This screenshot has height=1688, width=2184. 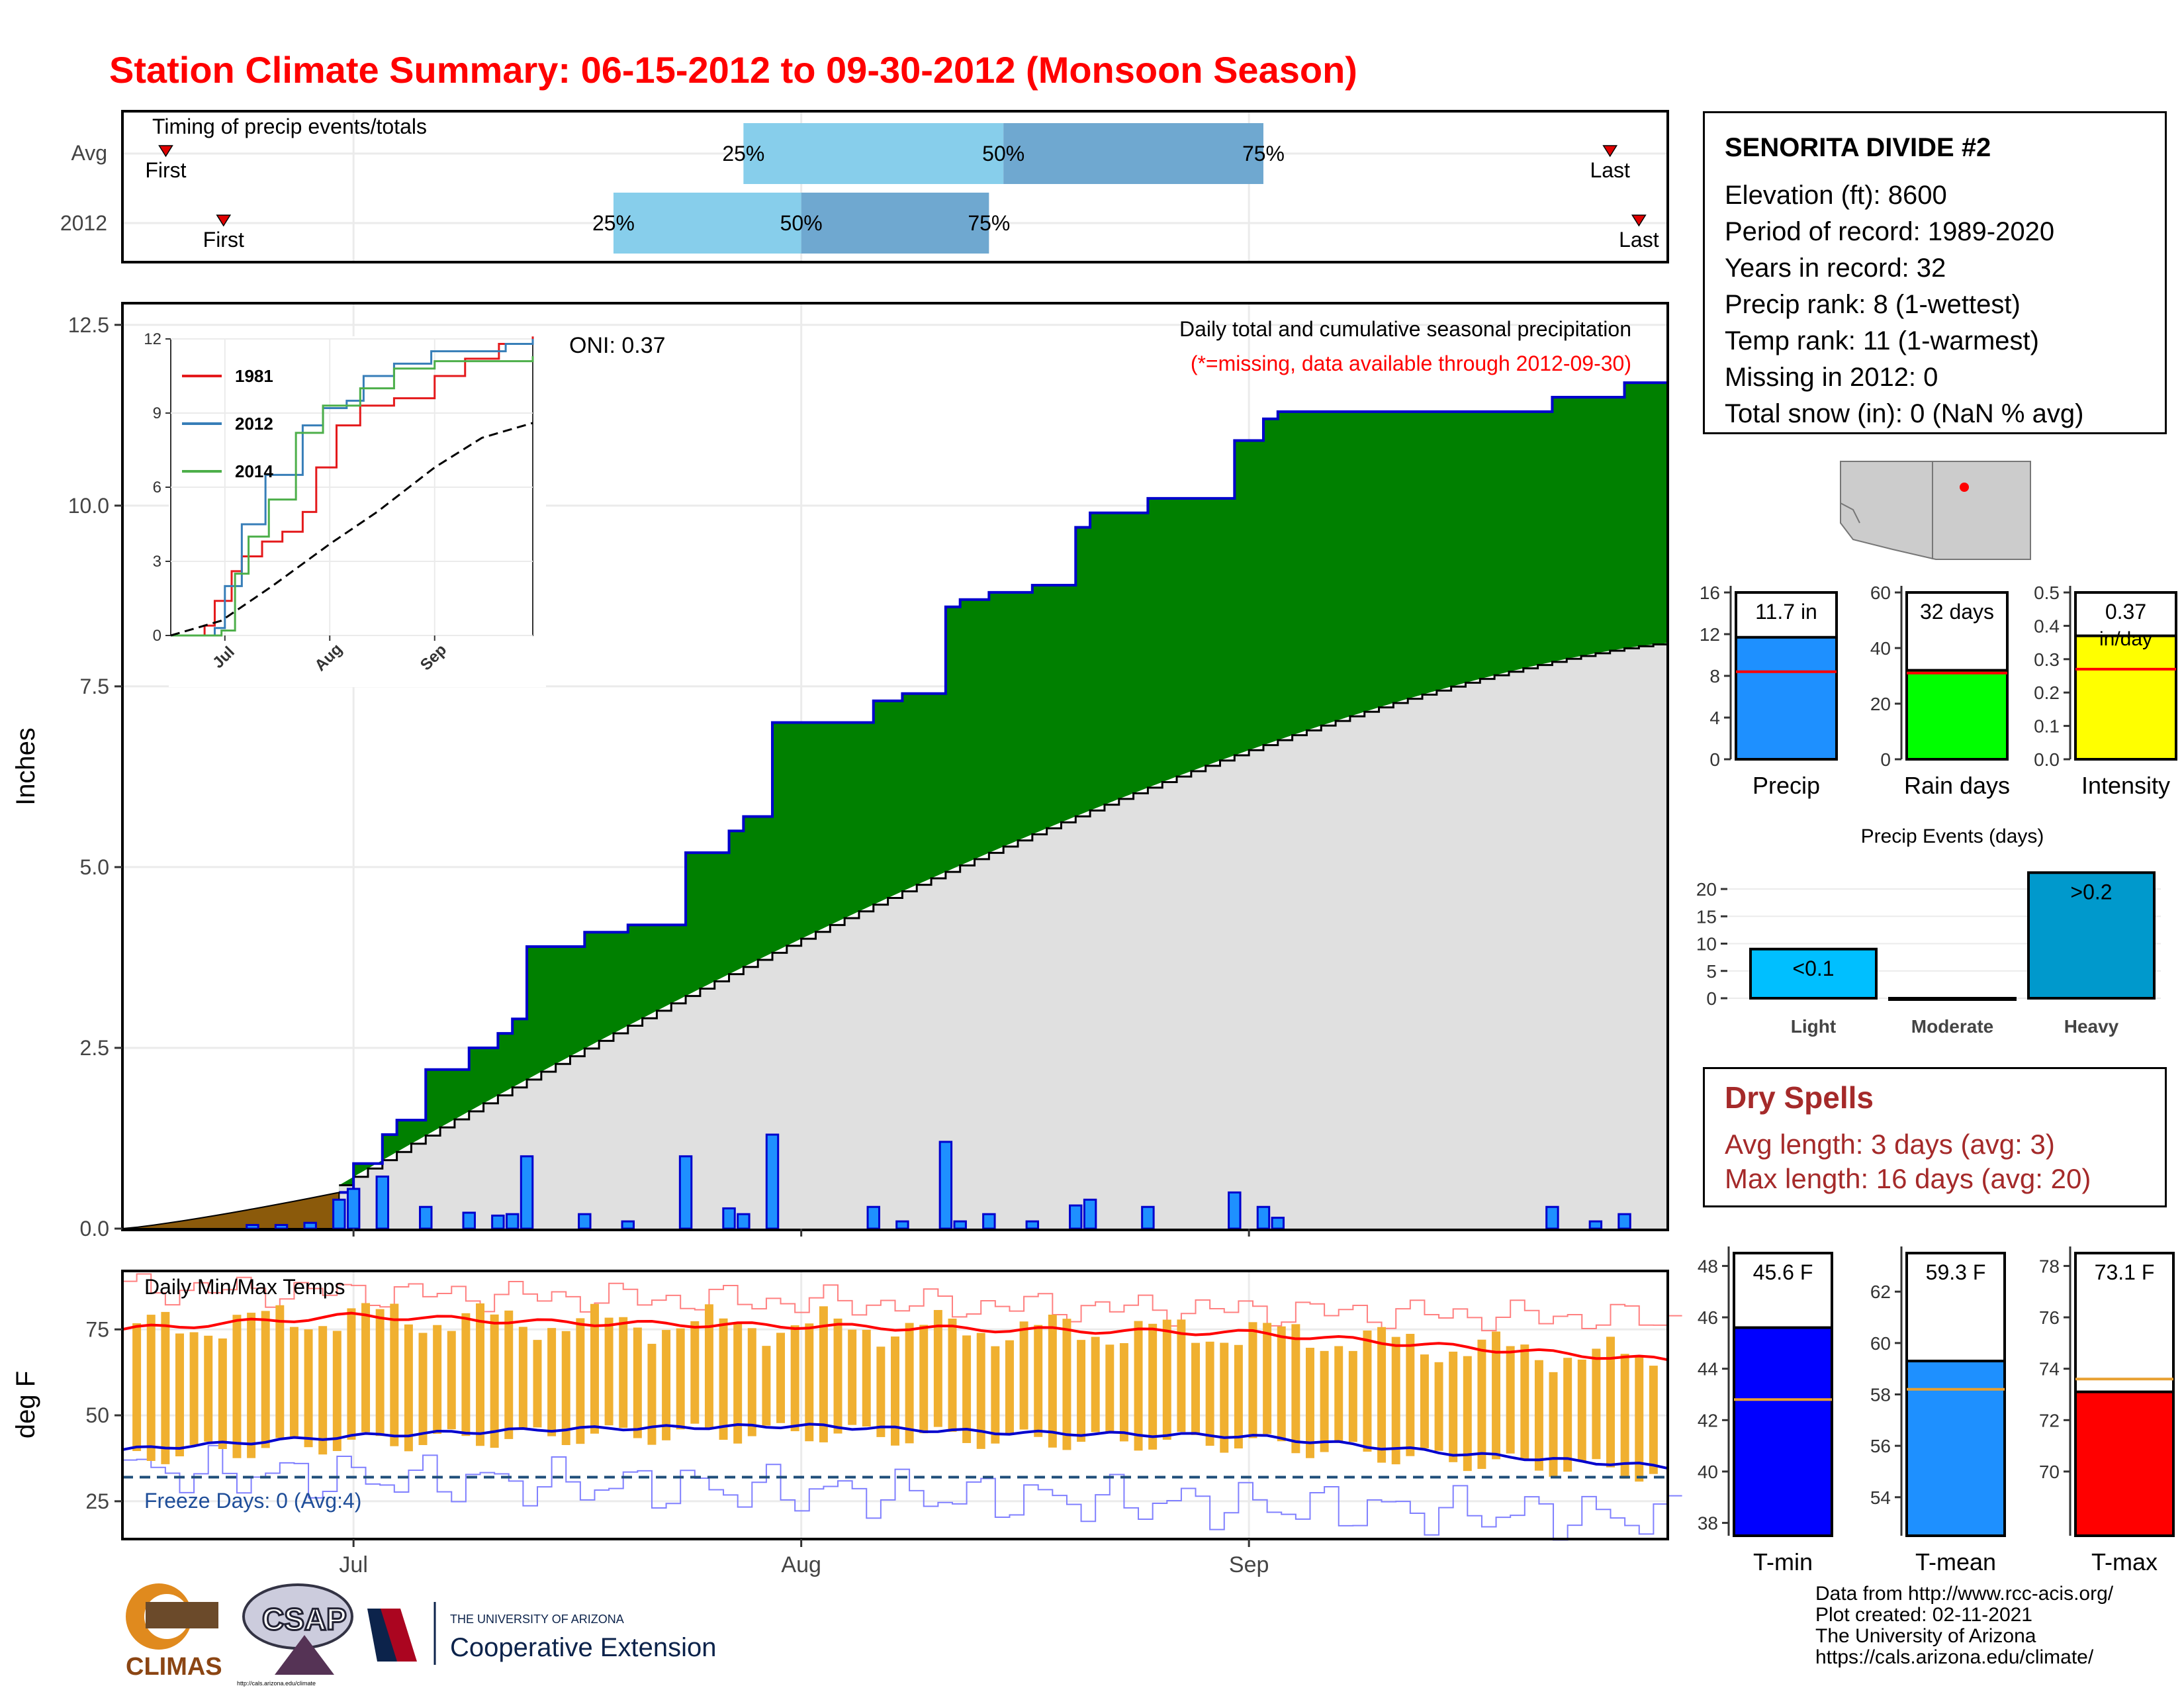 I want to click on temp-ytick-label: 25, so click(x=97, y=1501).